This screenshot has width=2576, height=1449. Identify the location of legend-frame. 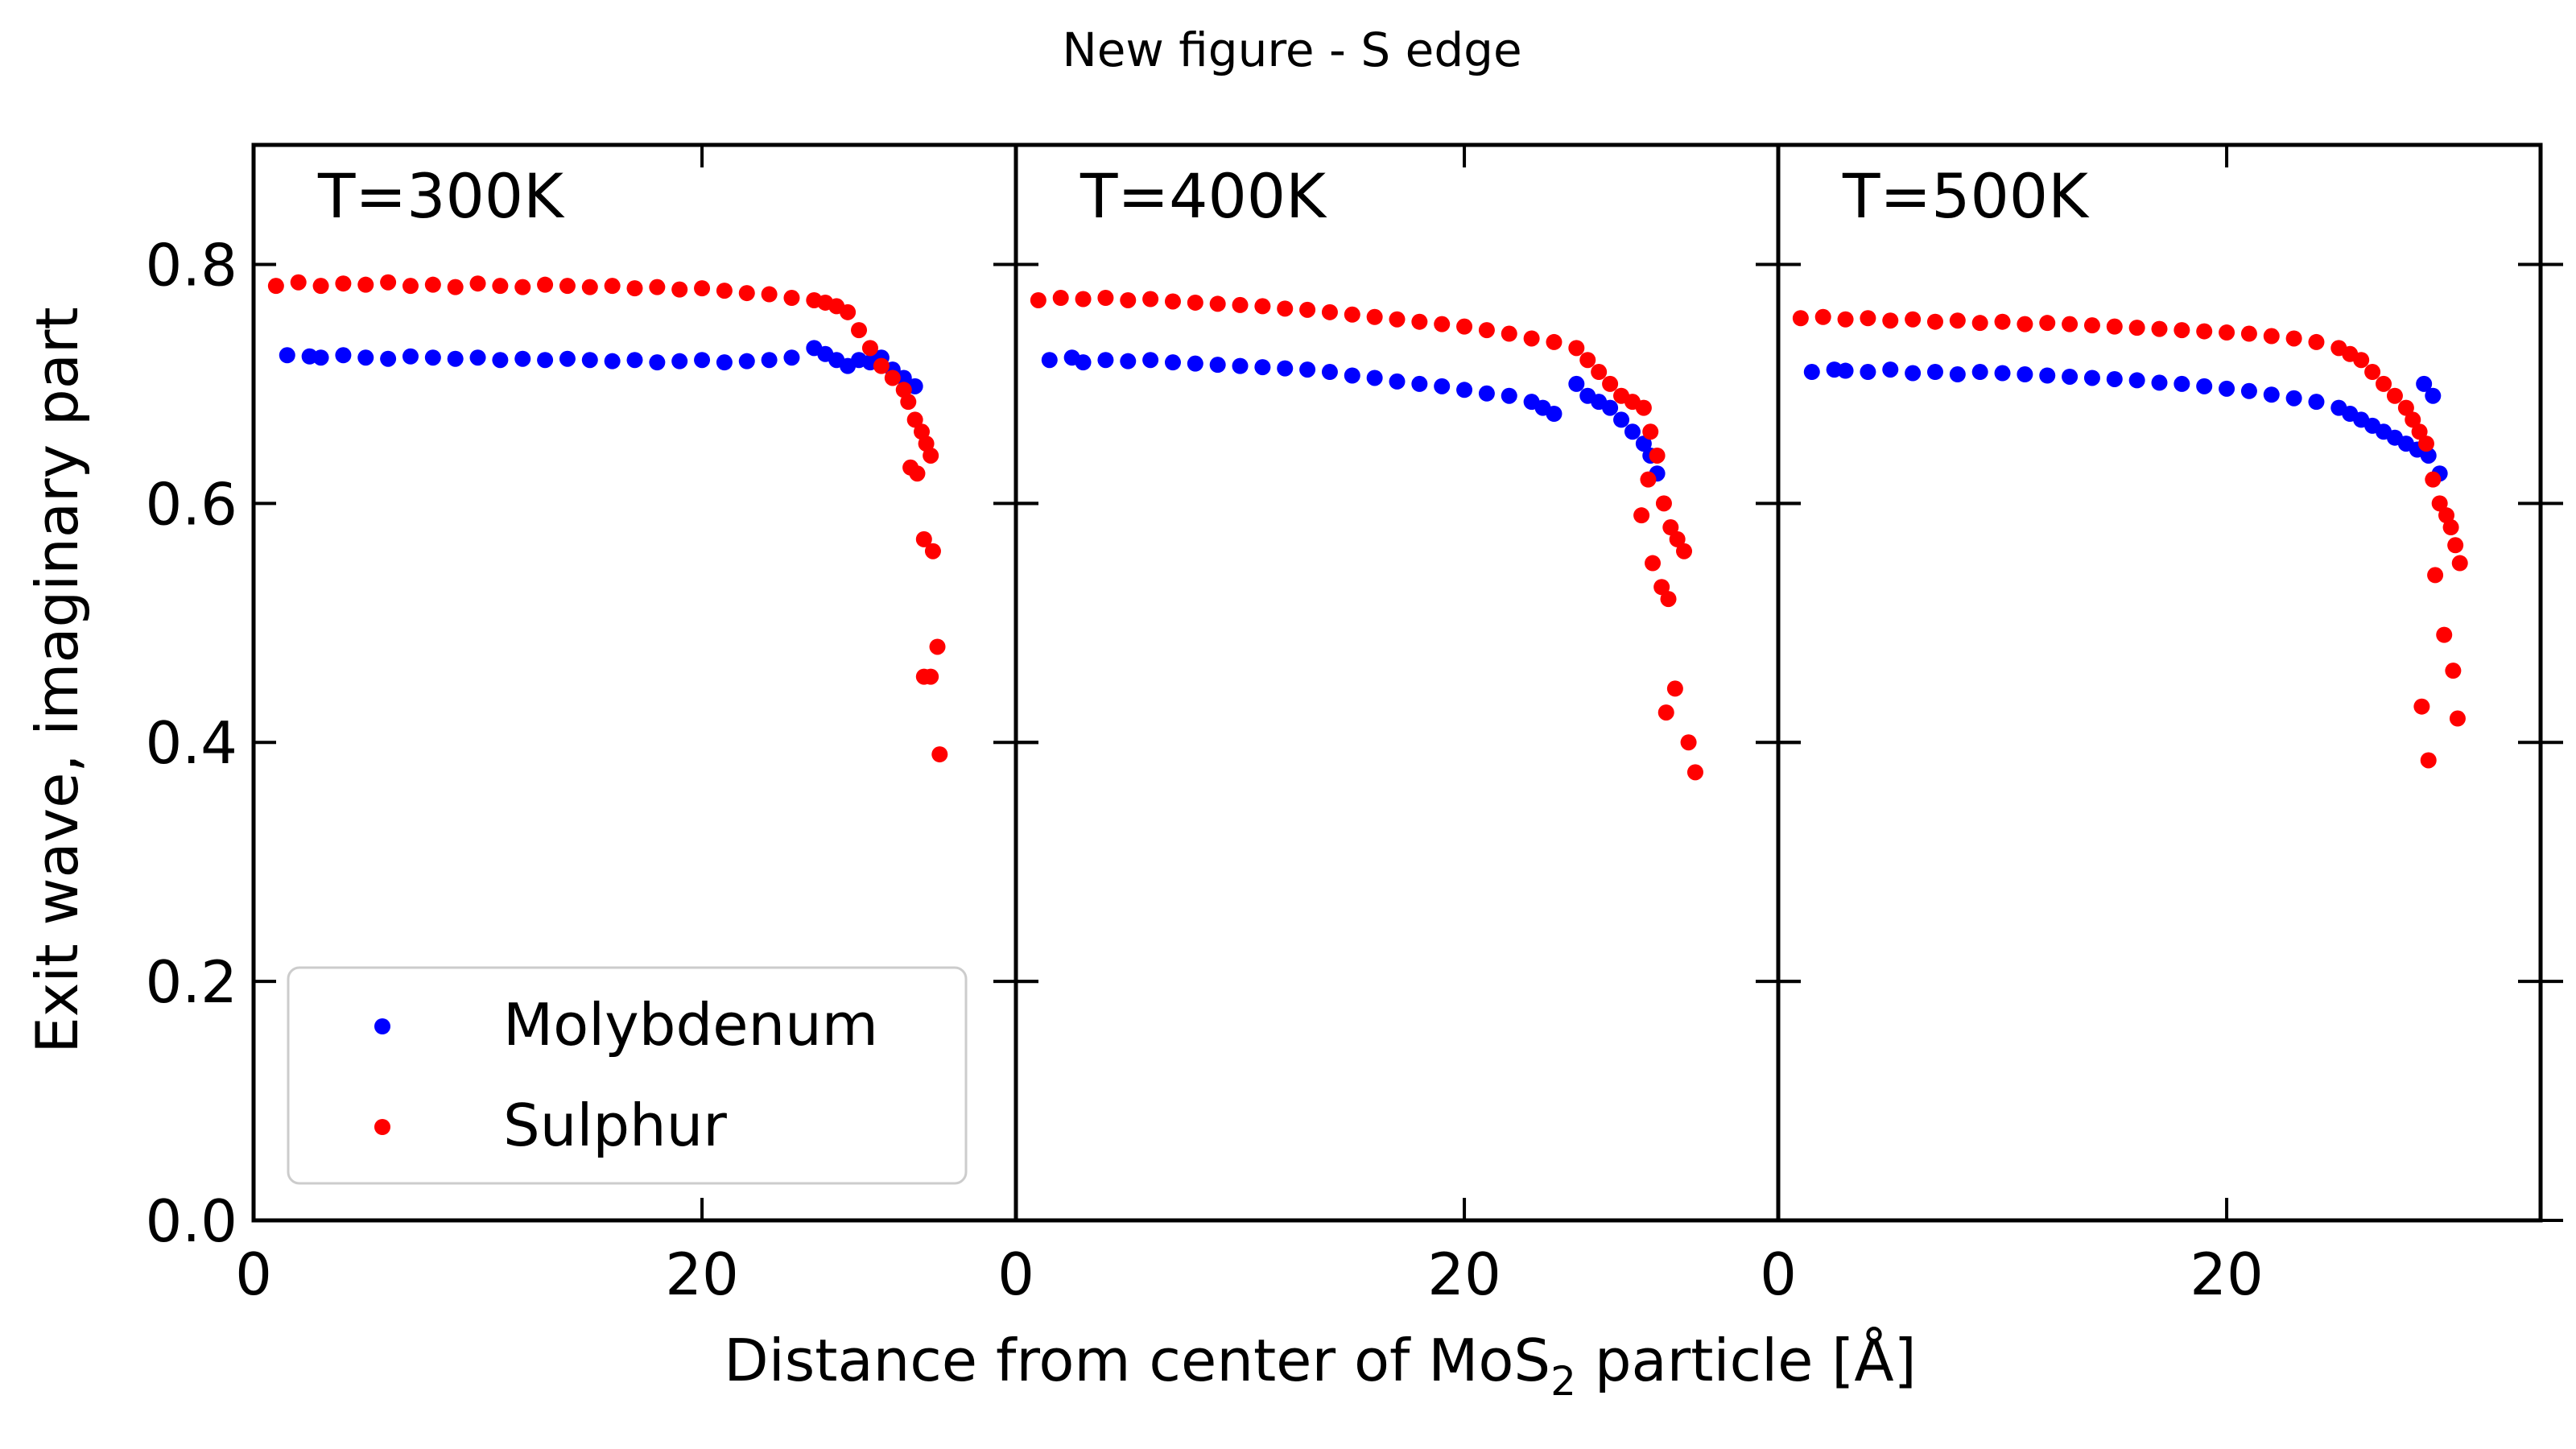
(627, 1075).